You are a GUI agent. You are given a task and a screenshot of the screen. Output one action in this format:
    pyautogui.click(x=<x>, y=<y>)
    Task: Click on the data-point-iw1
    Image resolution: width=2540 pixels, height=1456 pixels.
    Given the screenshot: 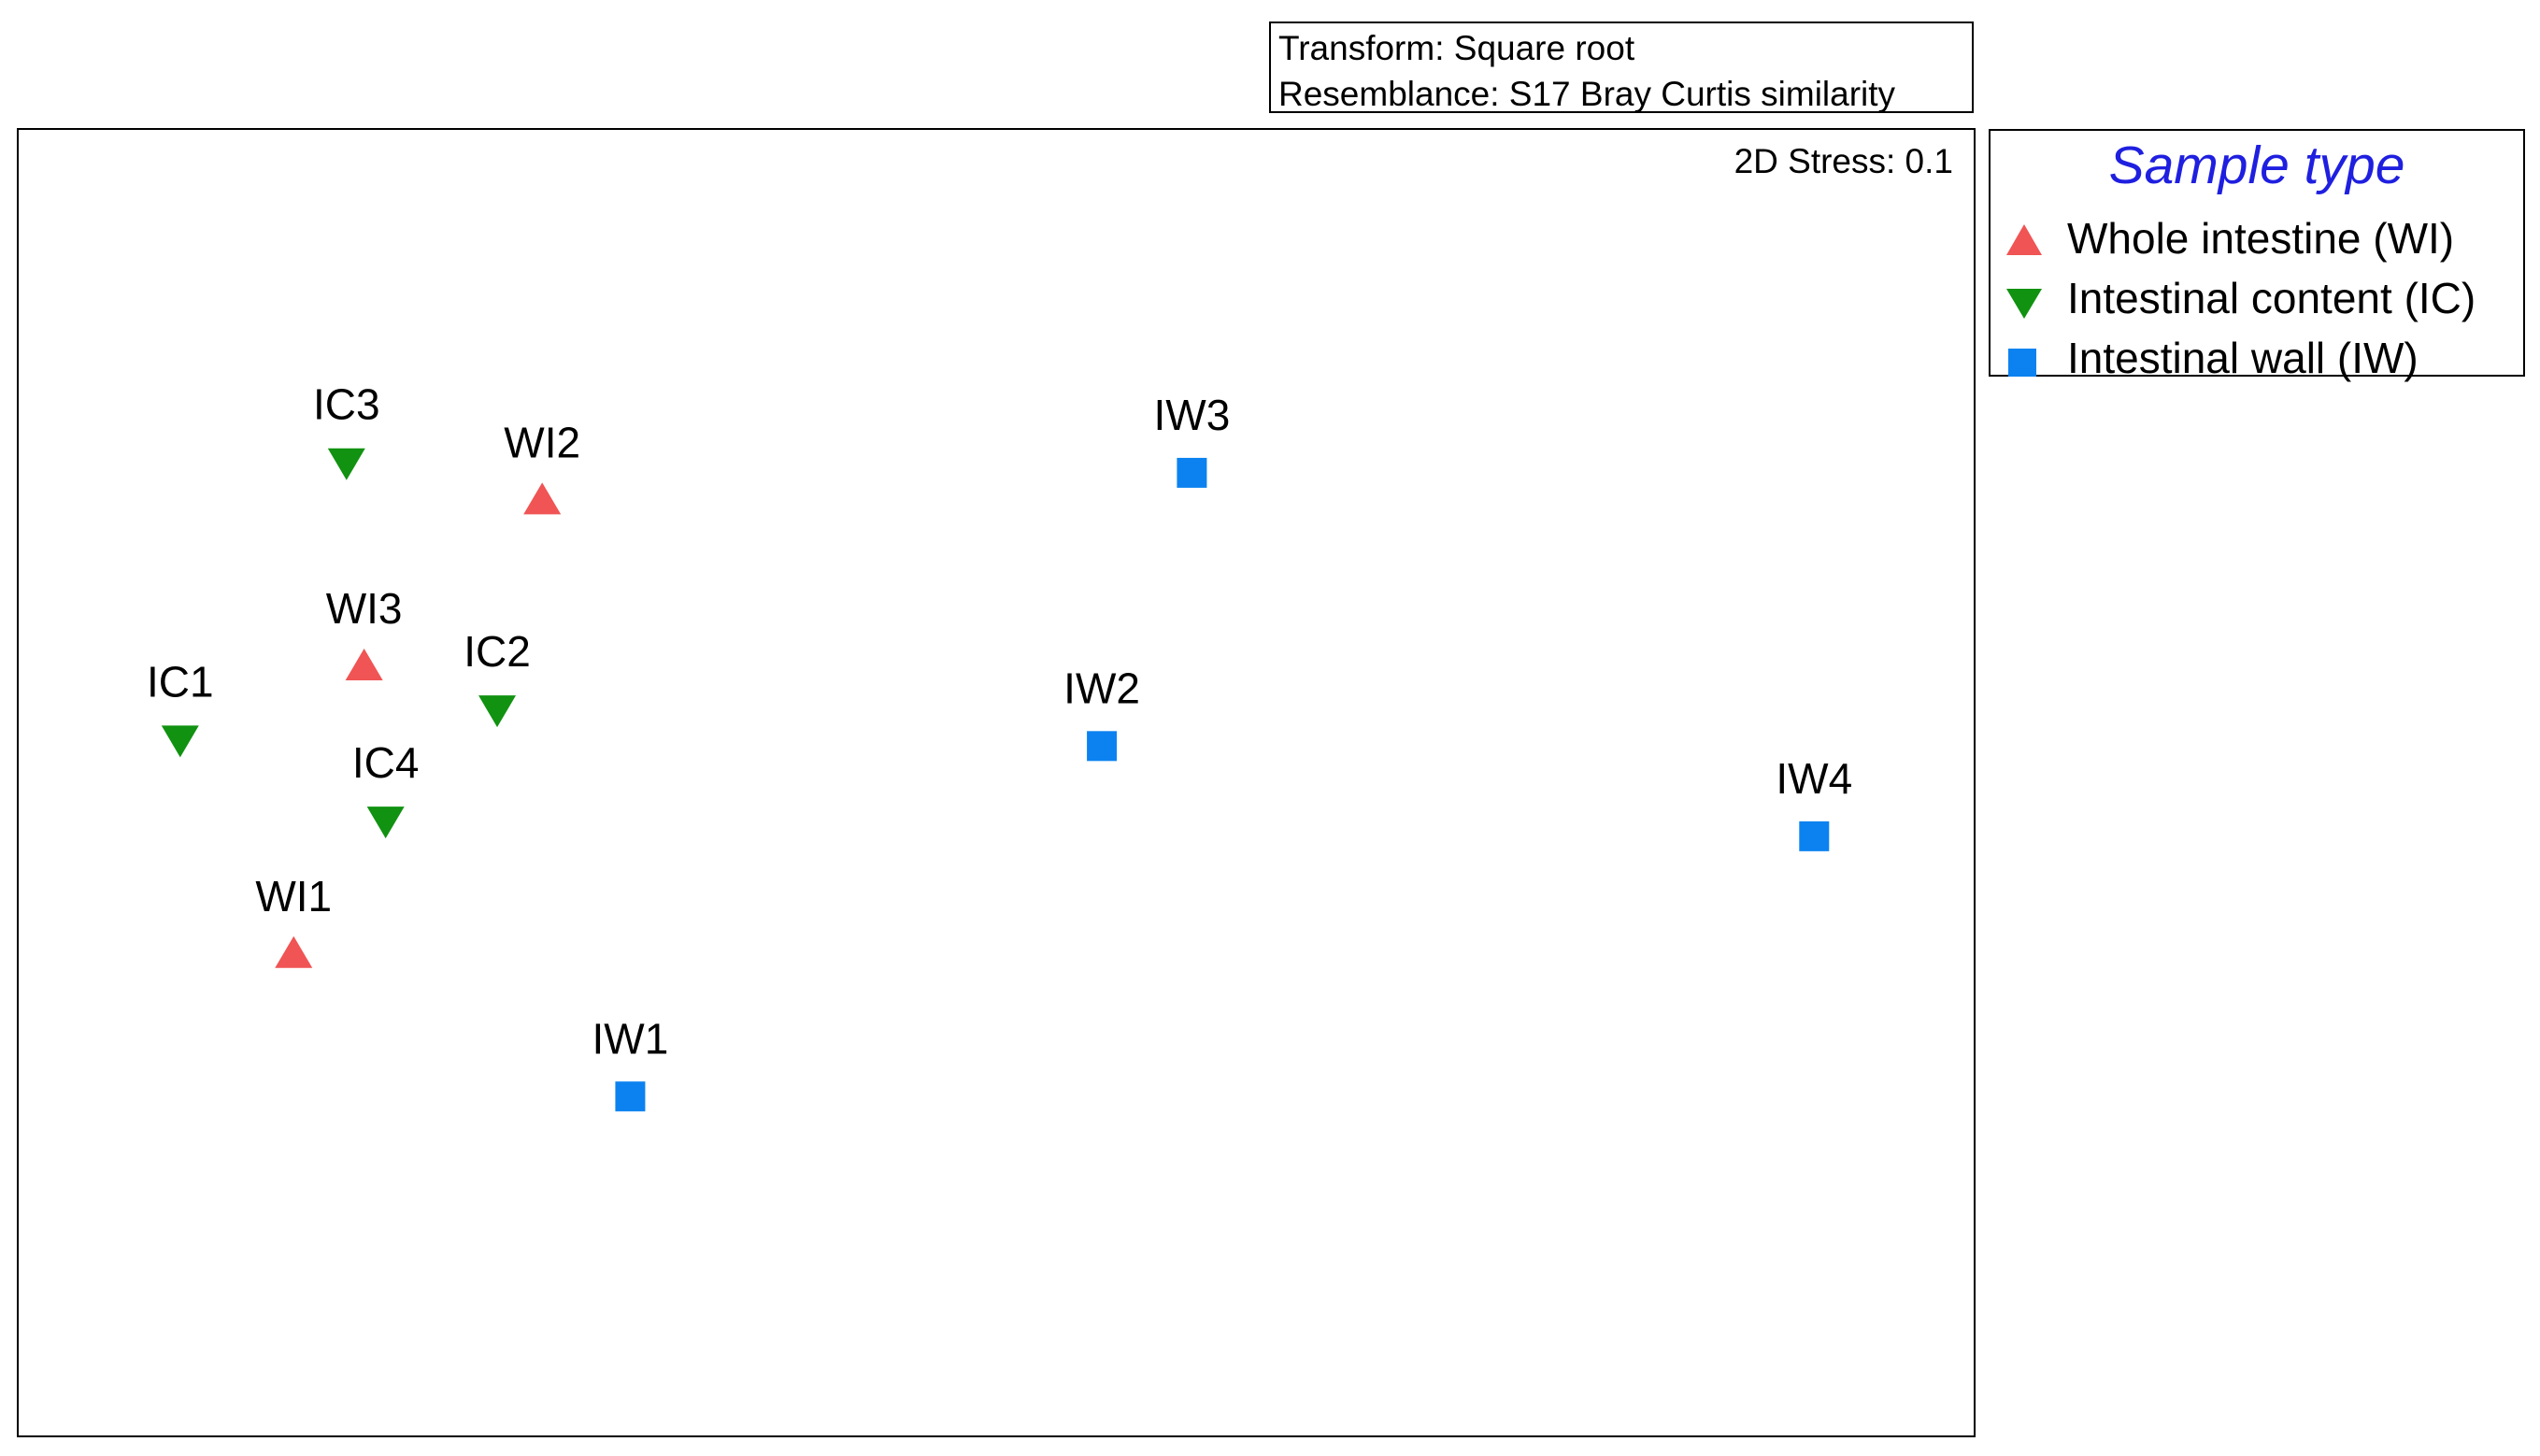 What is the action you would take?
    pyautogui.click(x=630, y=1096)
    